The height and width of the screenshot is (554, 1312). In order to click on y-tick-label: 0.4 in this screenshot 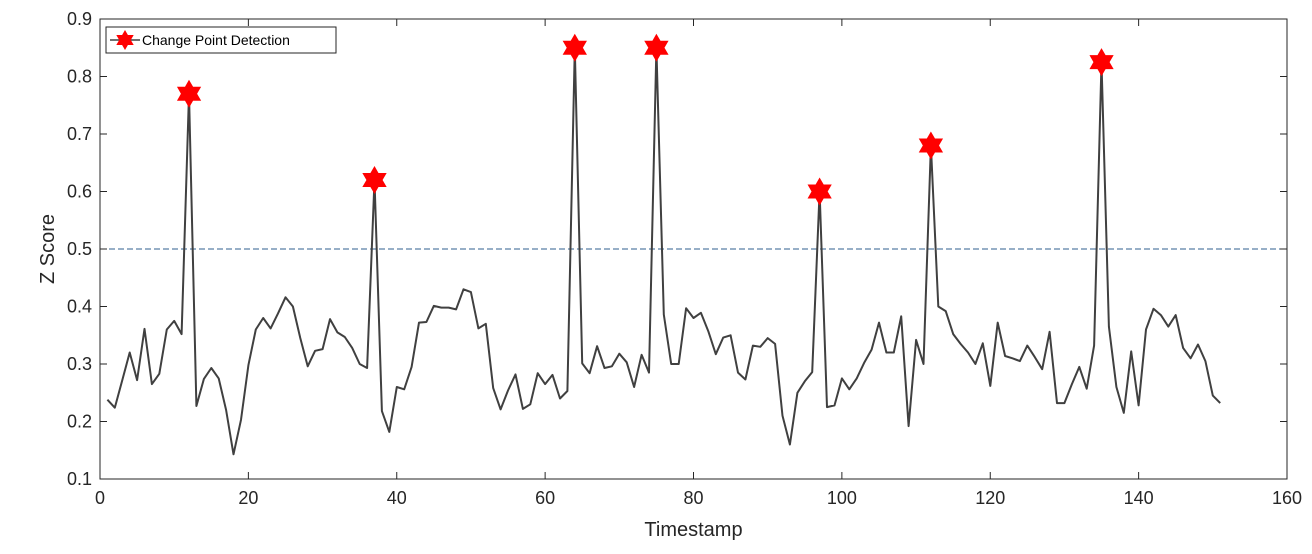, I will do `click(79, 307)`.